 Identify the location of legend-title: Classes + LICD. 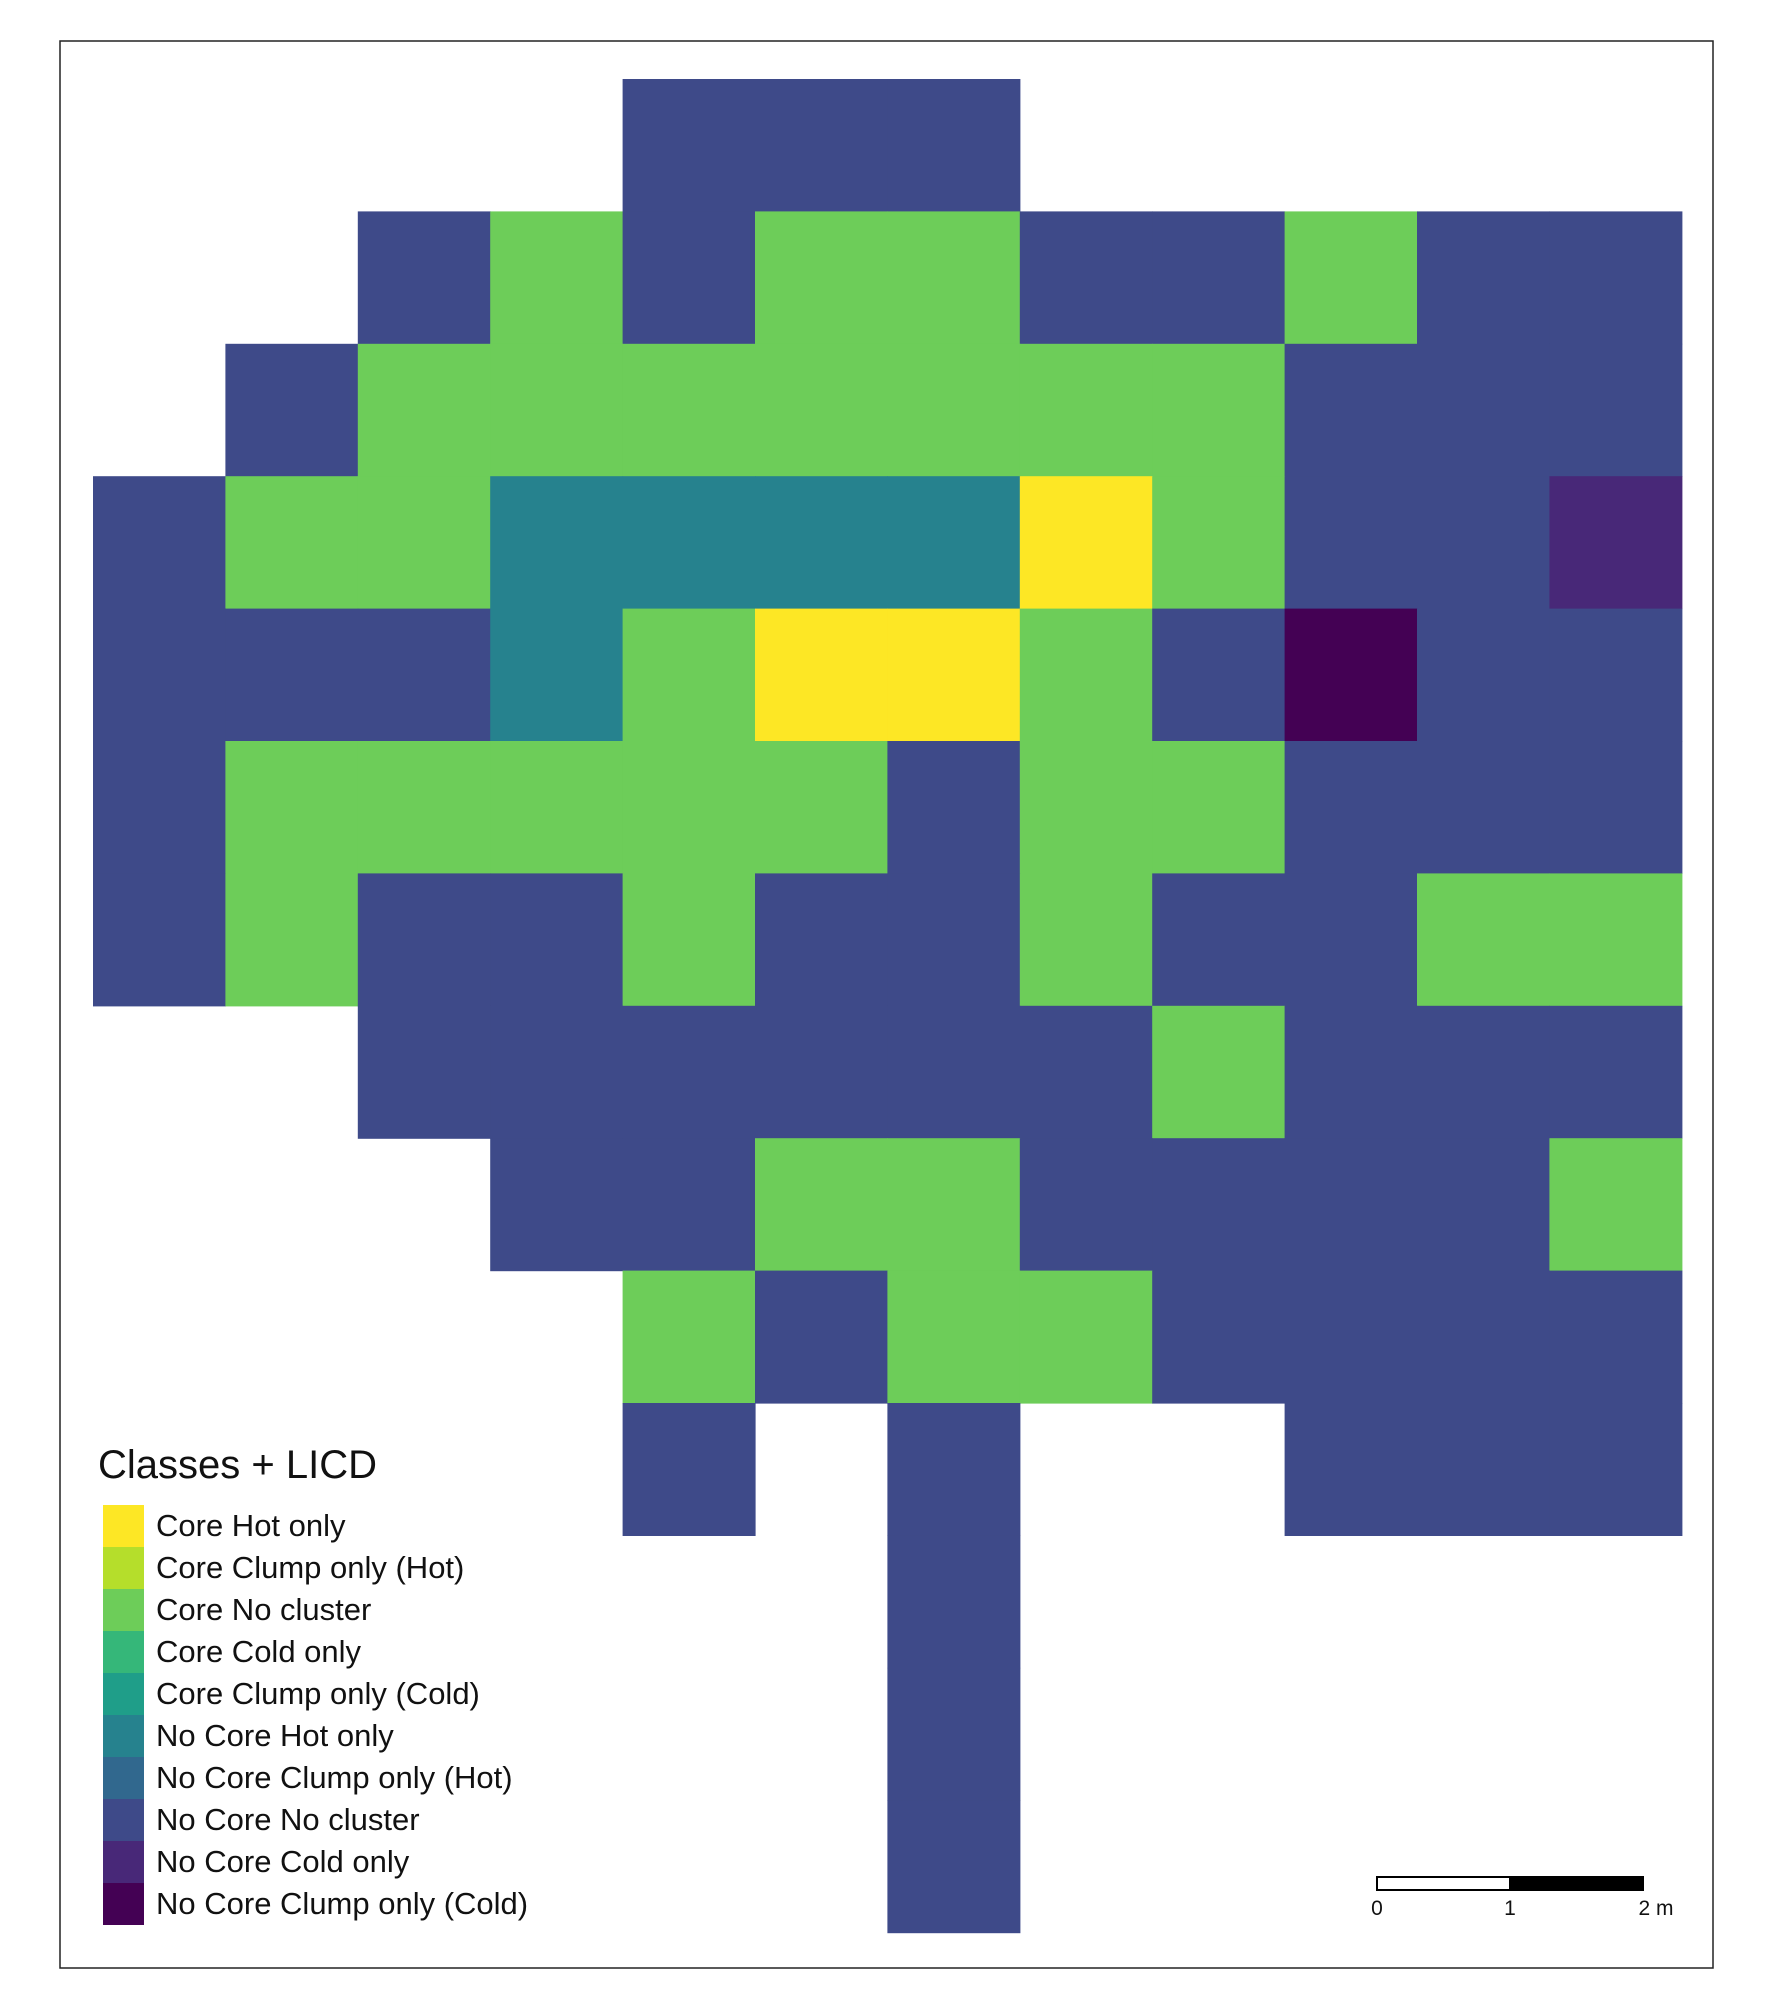
(237, 1465).